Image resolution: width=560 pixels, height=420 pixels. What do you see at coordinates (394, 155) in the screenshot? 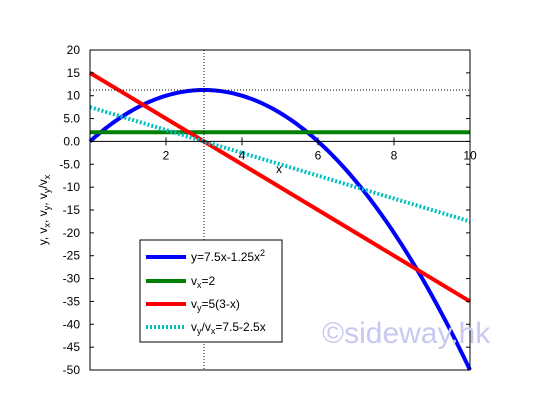
I see `x-tick-label: 8` at bounding box center [394, 155].